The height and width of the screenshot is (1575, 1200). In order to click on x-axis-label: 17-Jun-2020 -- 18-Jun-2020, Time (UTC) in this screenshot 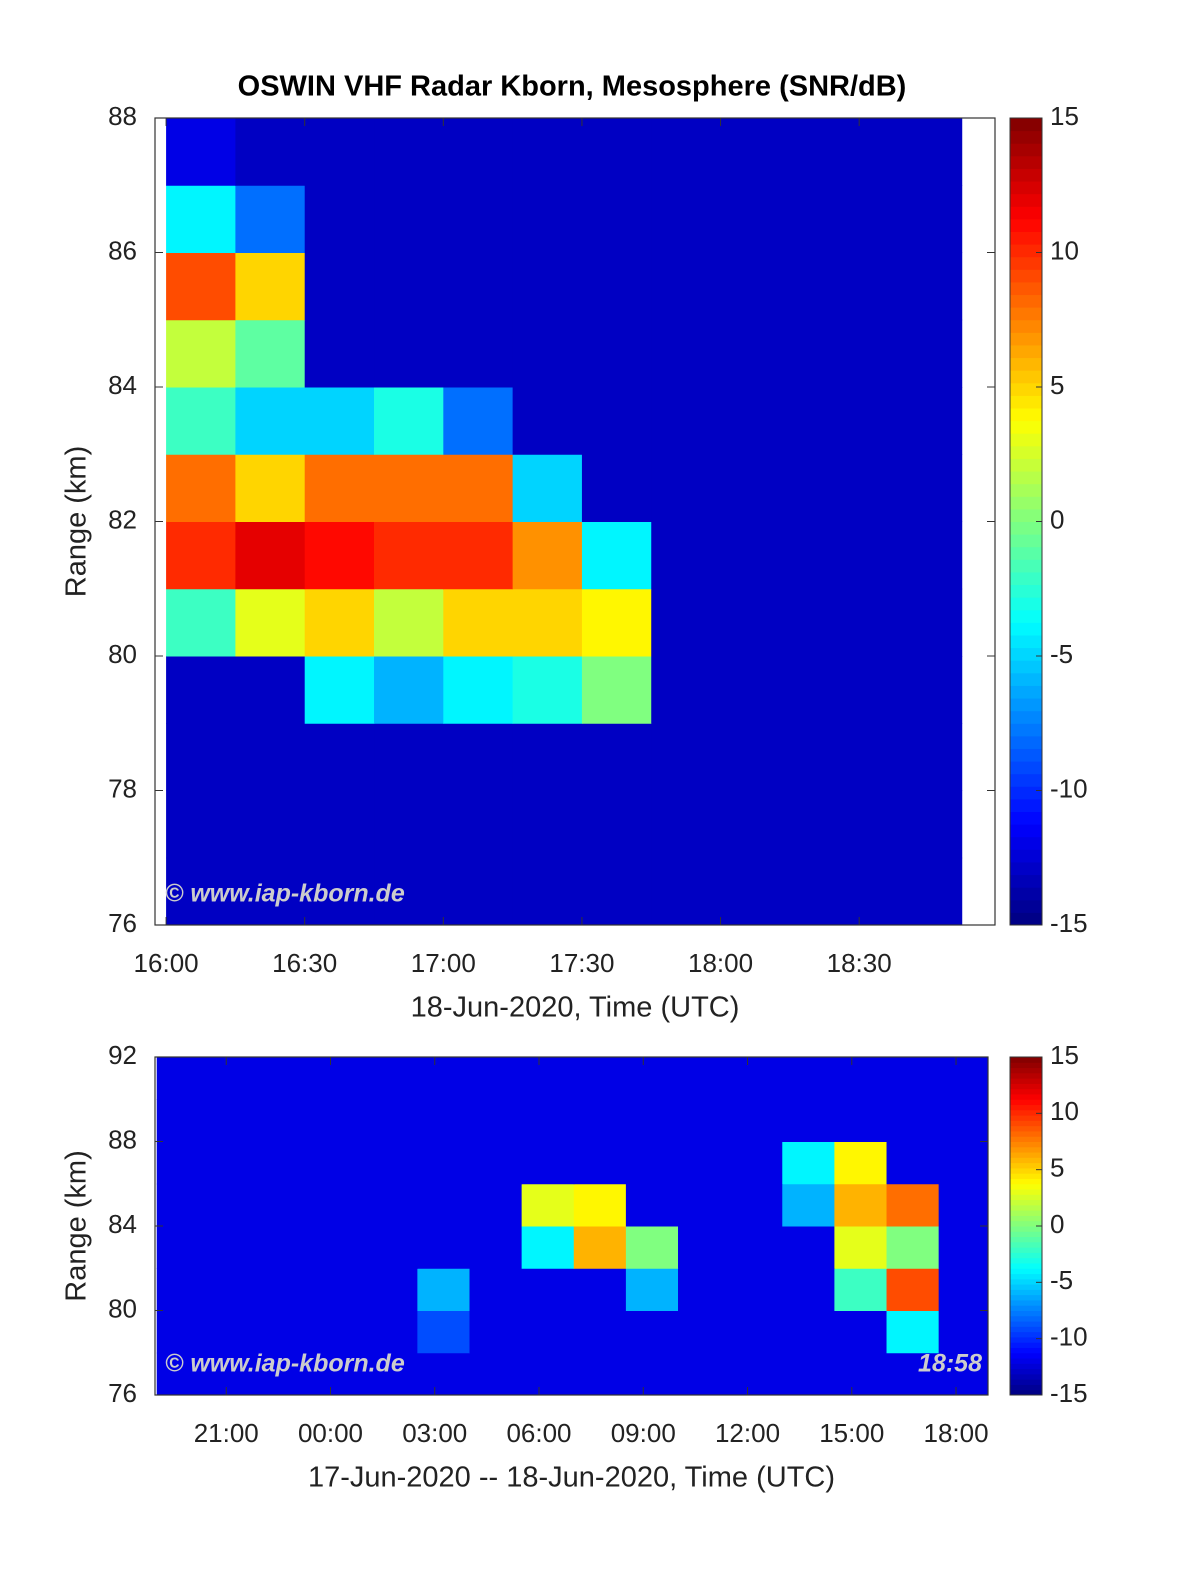, I will do `click(571, 1478)`.